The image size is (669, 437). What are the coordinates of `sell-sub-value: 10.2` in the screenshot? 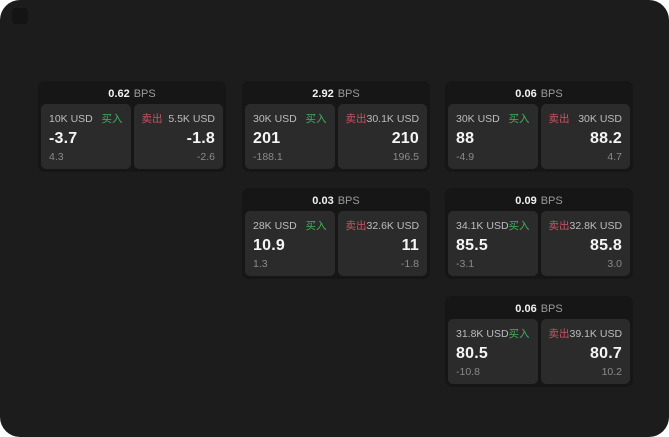 It's located at (611, 372).